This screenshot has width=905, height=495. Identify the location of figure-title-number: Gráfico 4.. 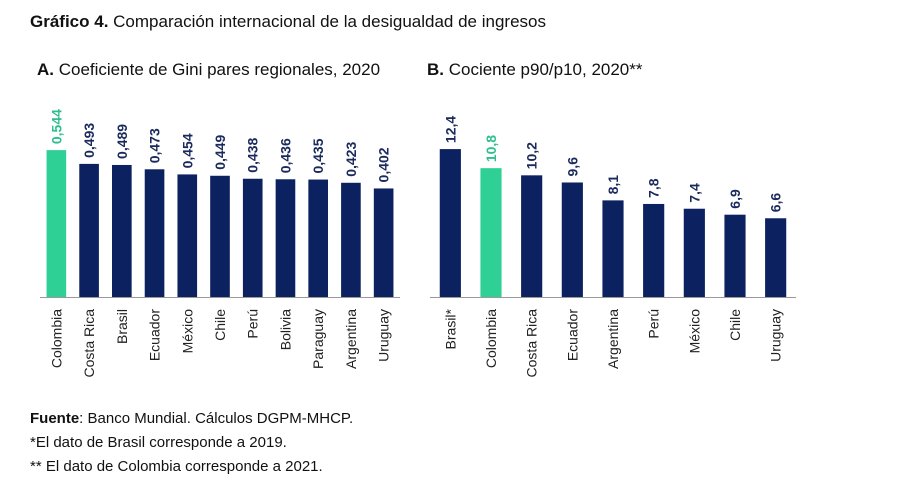
(69, 21).